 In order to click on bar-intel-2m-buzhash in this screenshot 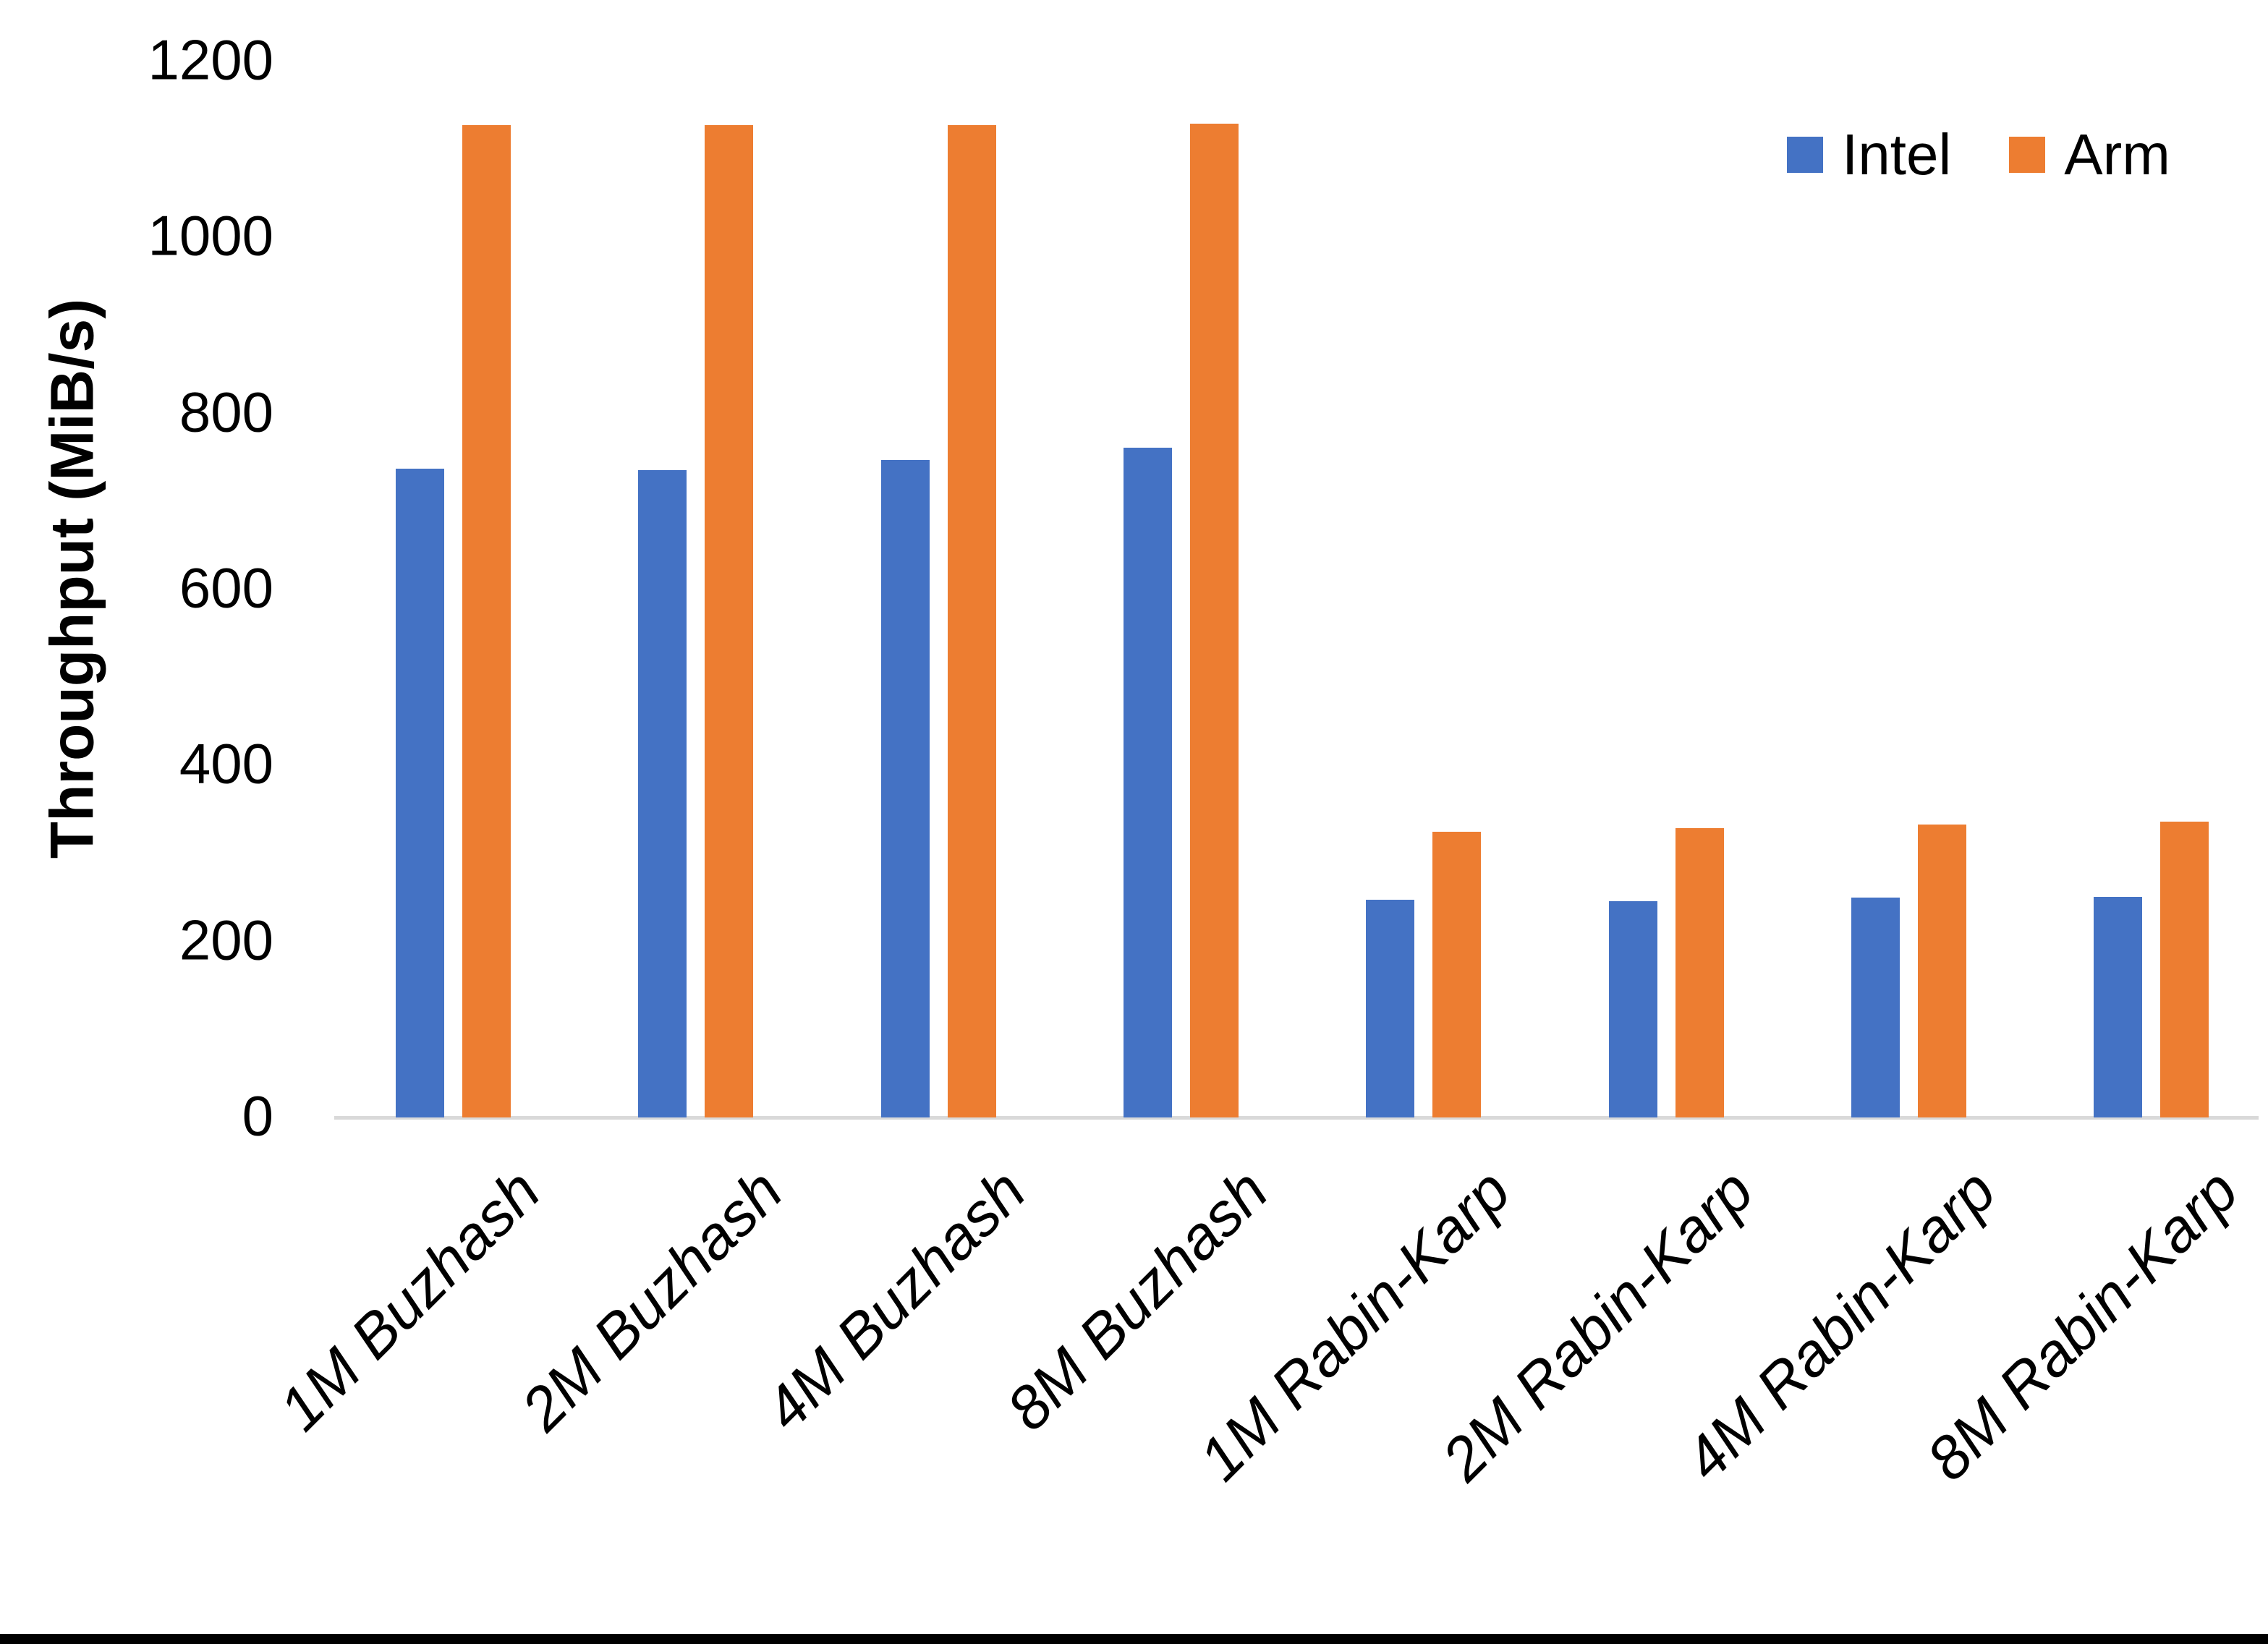, I will do `click(662, 793)`.